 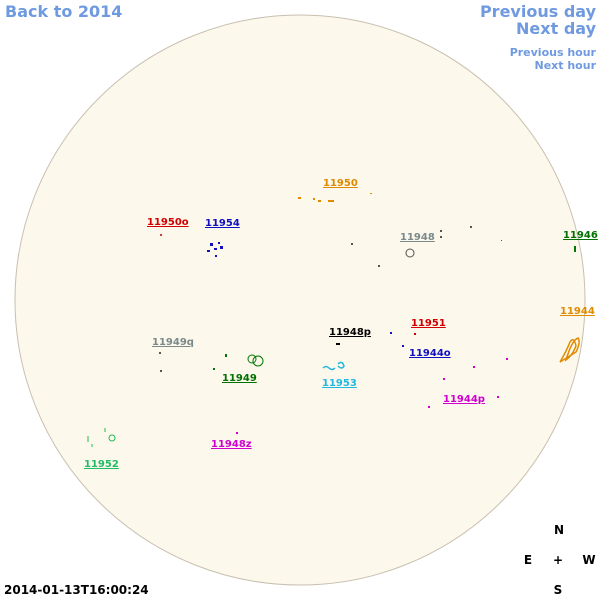 What do you see at coordinates (430, 353) in the screenshot?
I see `region-label: 11944o` at bounding box center [430, 353].